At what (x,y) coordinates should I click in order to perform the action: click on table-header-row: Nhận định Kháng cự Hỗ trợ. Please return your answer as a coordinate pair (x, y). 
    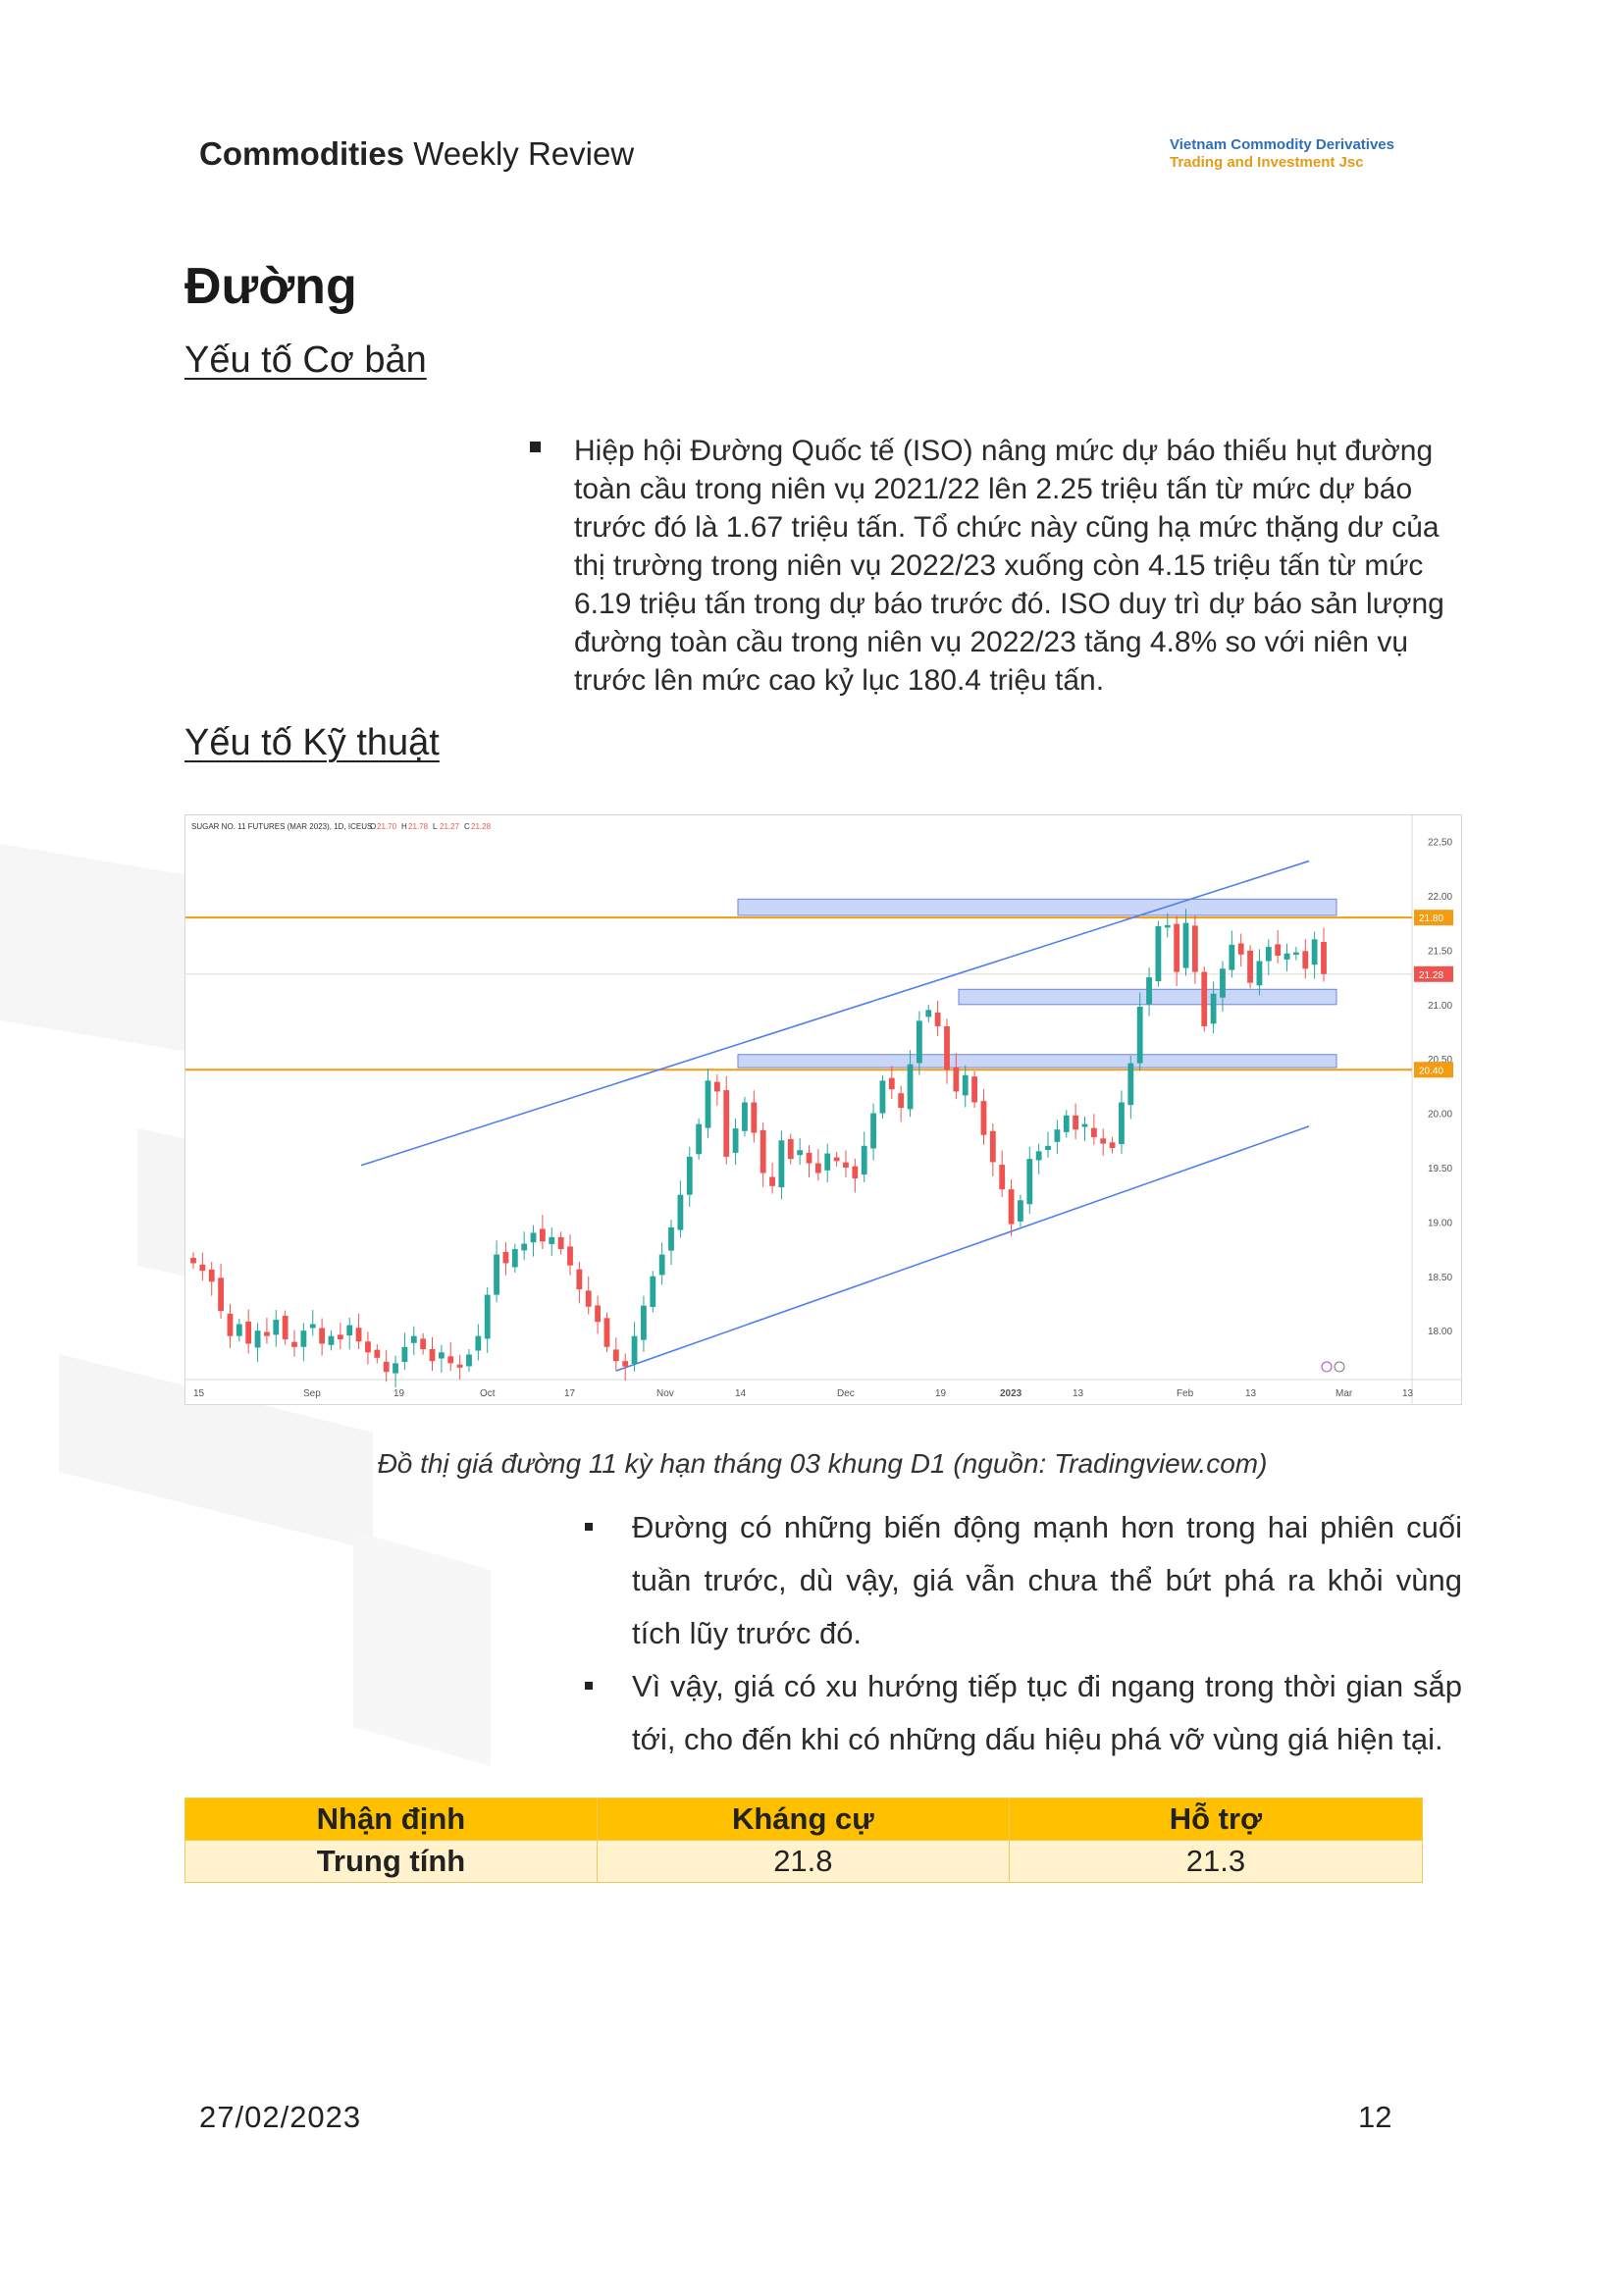
    Looking at the image, I should click on (804, 1820).